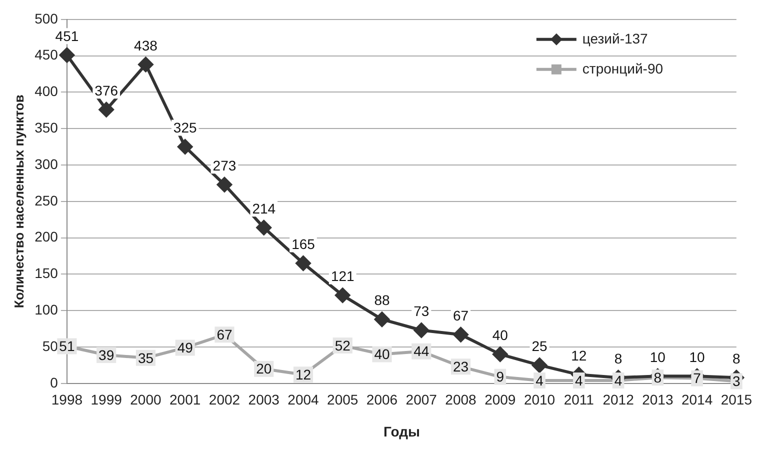 This screenshot has width=763, height=453. I want to click on data-label: 49, so click(185, 348).